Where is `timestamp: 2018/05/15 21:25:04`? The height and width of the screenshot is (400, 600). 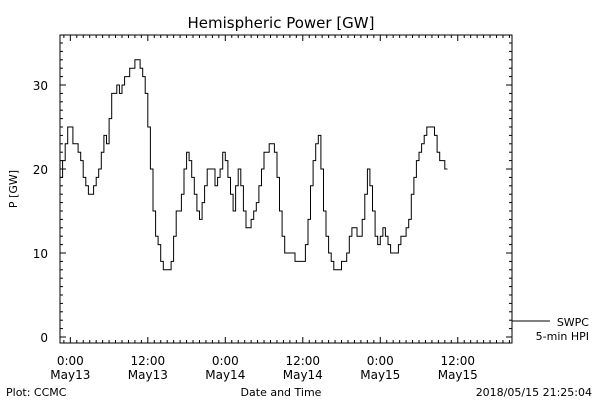
timestamp: 2018/05/15 21:25:04 is located at coordinates (534, 392).